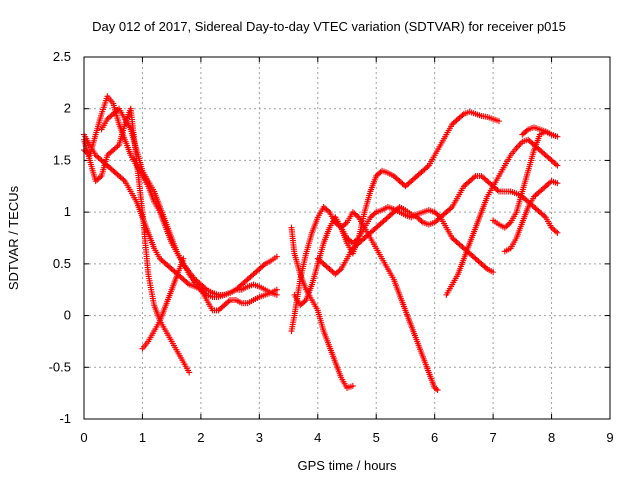  What do you see at coordinates (492, 437) in the screenshot?
I see `x-tick-label: 7` at bounding box center [492, 437].